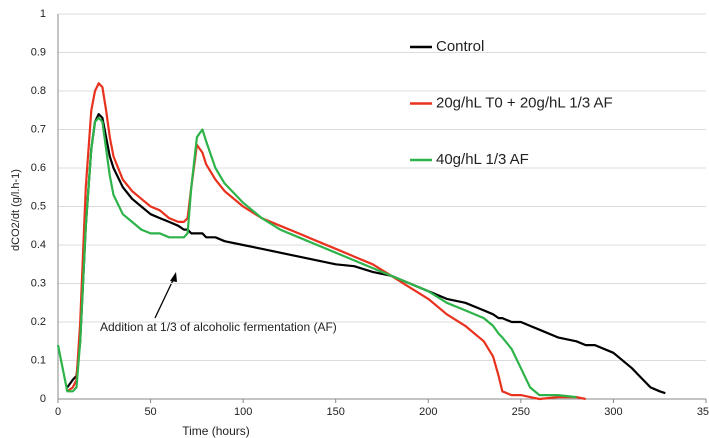  I want to click on x-tick-label: 350, so click(703, 412).